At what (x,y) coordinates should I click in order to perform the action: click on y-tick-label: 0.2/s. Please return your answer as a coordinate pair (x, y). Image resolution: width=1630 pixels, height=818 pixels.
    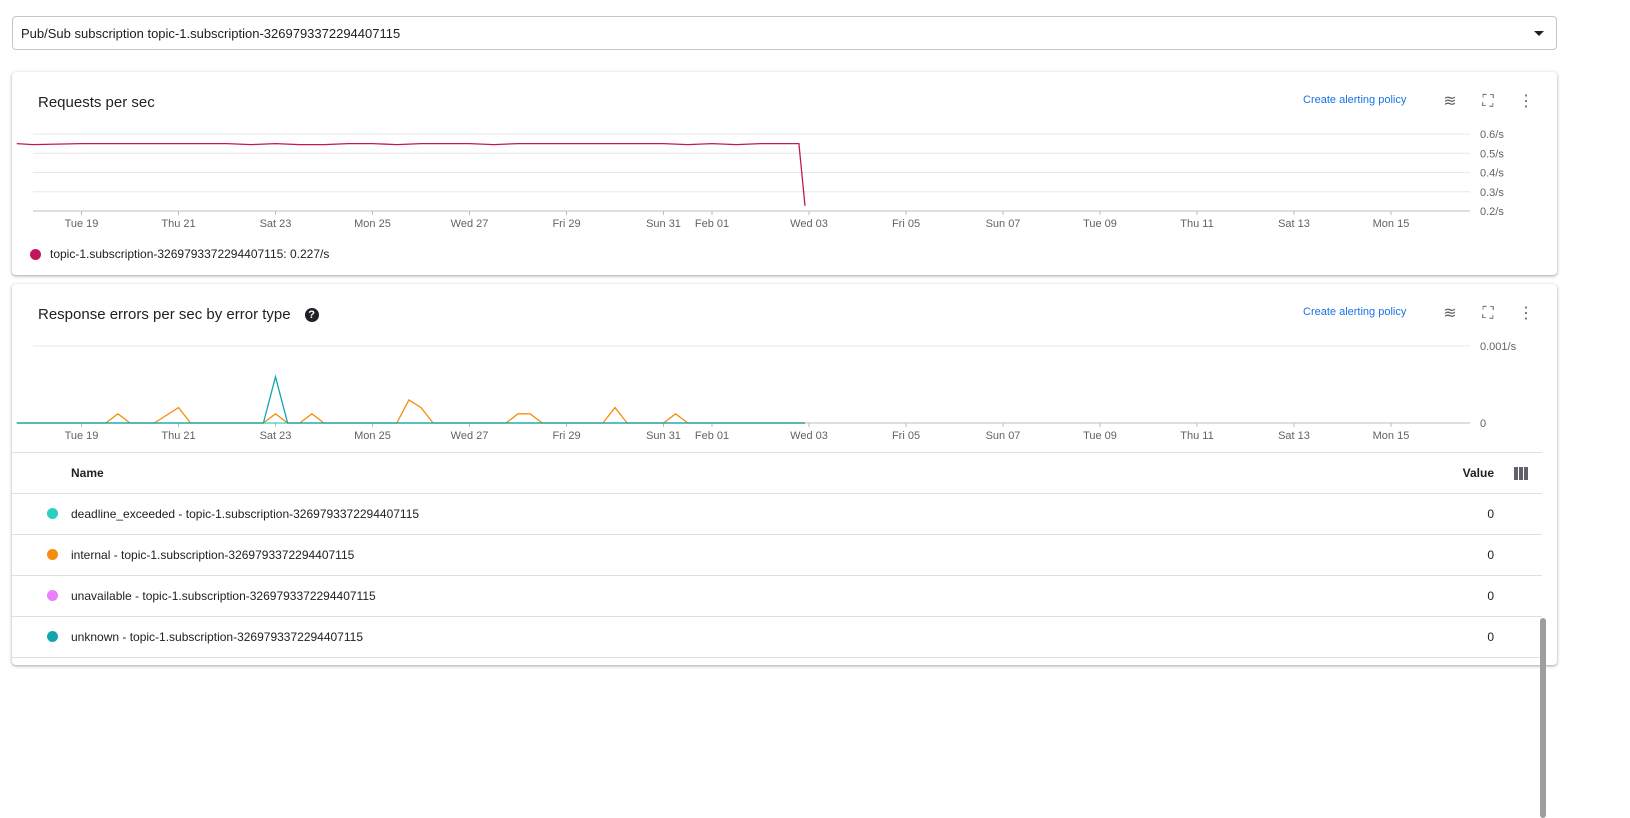
    Looking at the image, I should click on (1492, 212).